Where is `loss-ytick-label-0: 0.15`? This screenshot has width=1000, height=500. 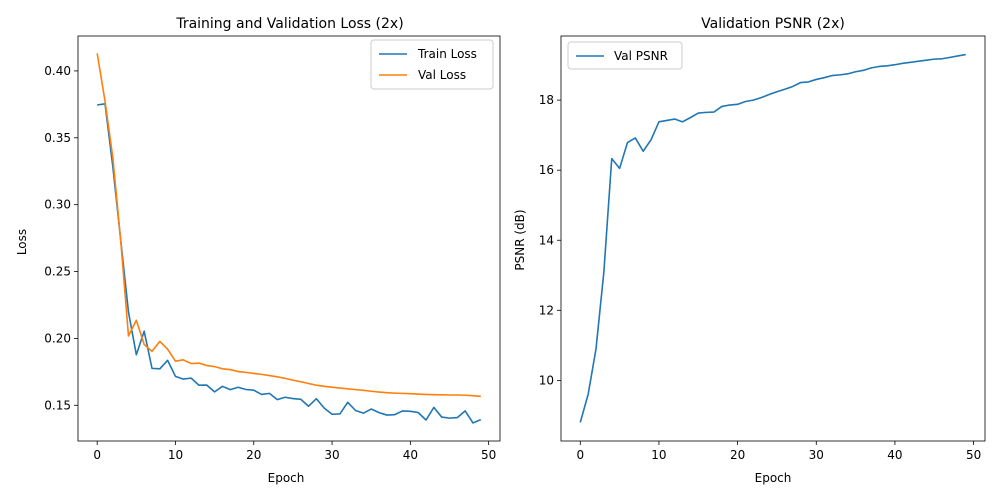
loss-ytick-label-0: 0.15 is located at coordinates (57, 405).